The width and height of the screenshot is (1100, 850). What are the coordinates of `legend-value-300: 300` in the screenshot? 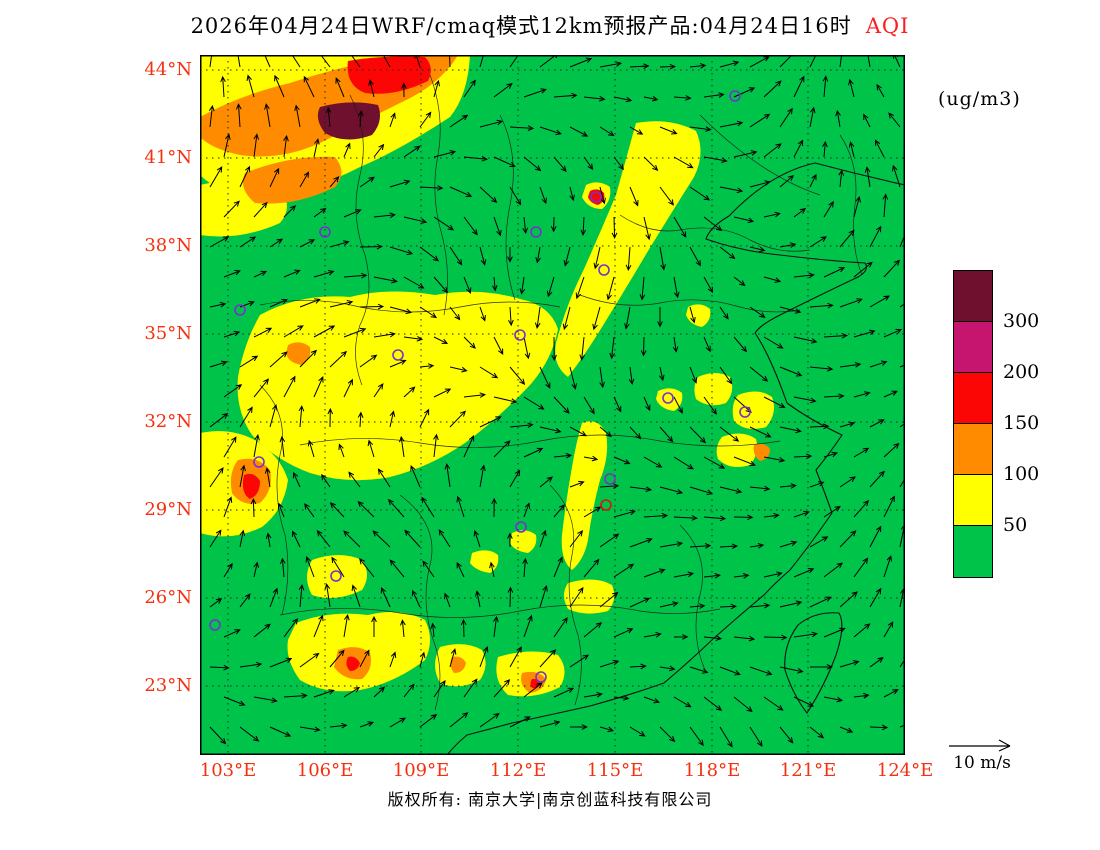 It's located at (1021, 321).